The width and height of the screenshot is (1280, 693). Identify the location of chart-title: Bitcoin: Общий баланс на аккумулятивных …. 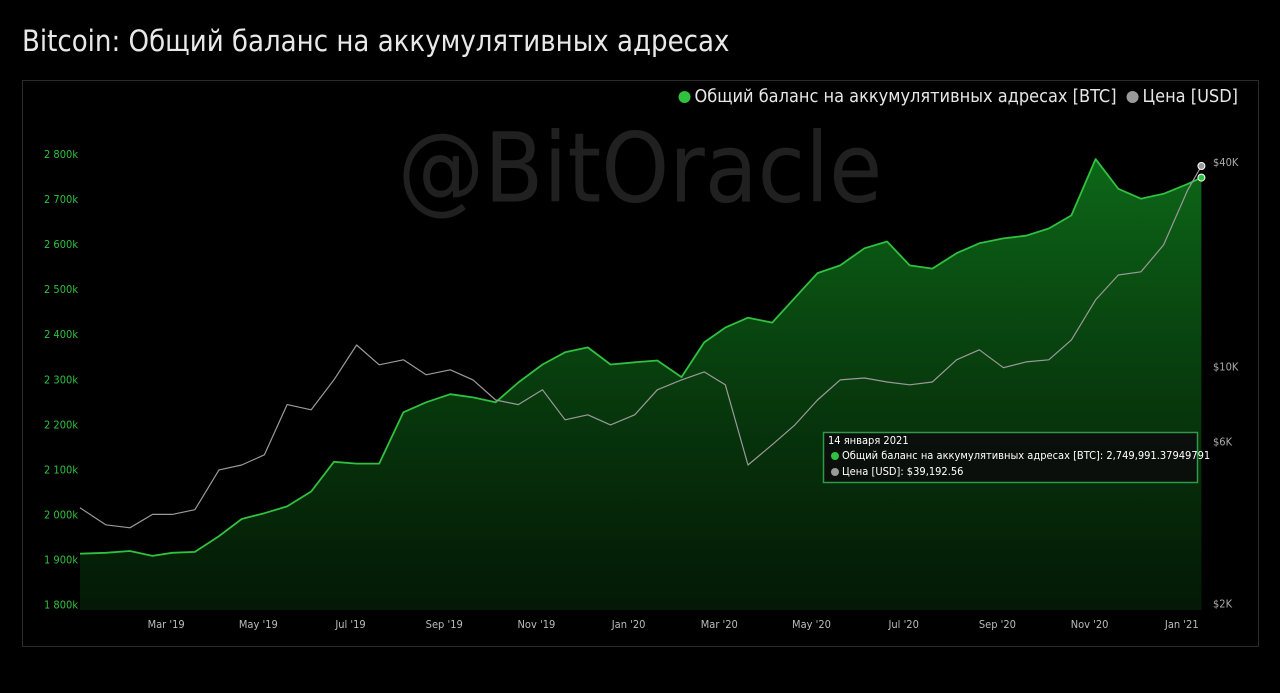
(375, 41).